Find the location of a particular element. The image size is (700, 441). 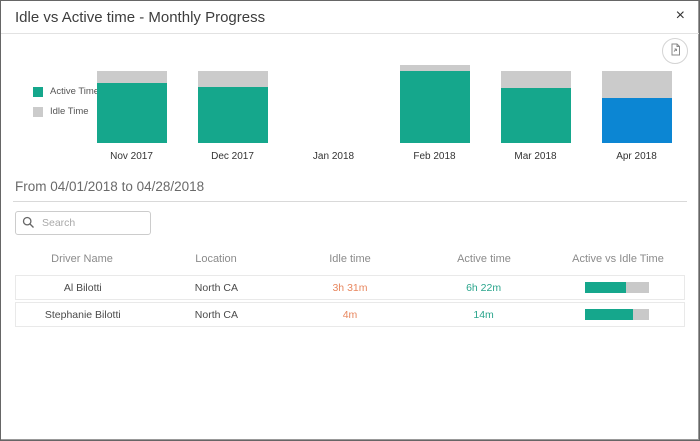

chart-slot: Feb 2018 is located at coordinates (434, 111).